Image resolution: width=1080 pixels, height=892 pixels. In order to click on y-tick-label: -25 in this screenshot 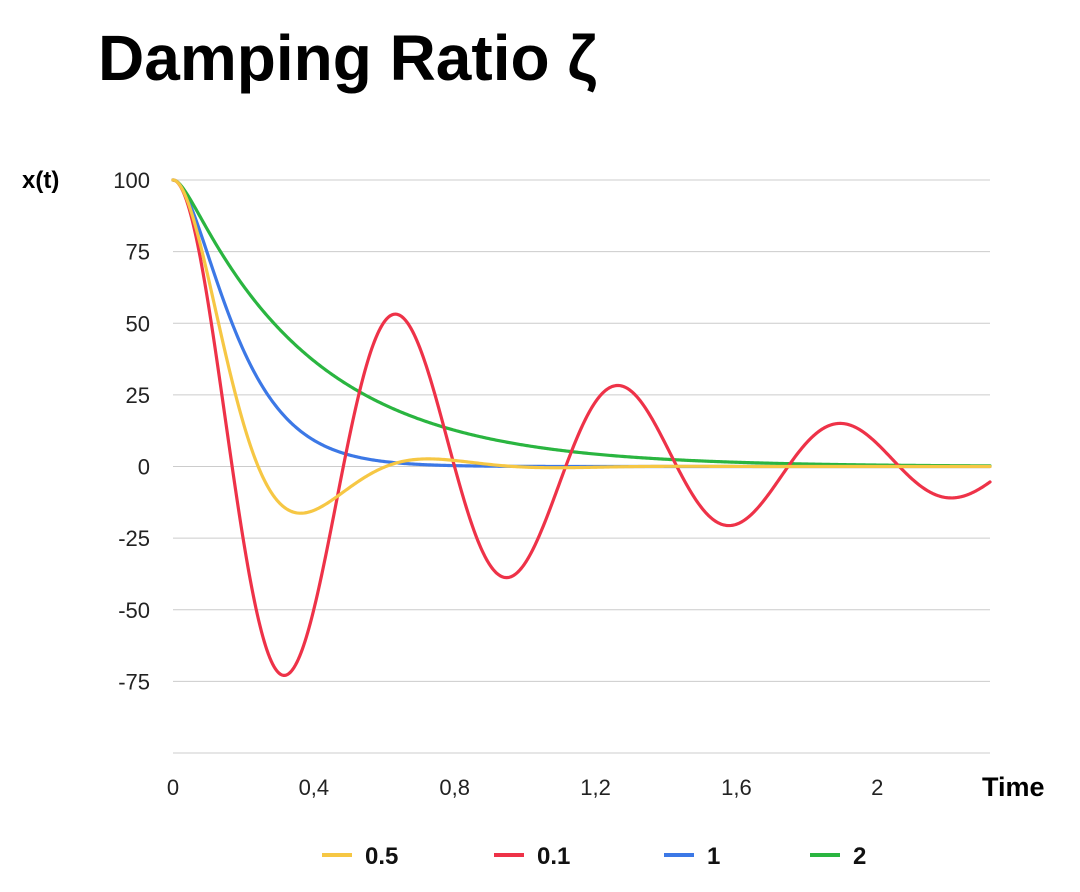, I will do `click(134, 538)`.